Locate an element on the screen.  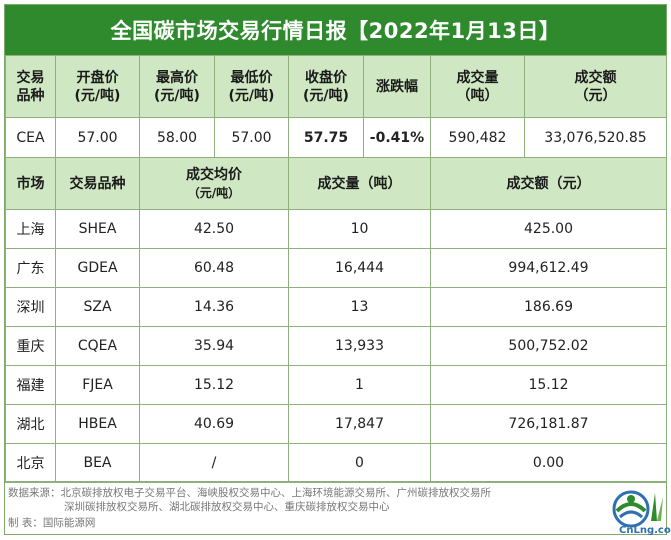
cell-avg-price: 35.94 is located at coordinates (214, 346).